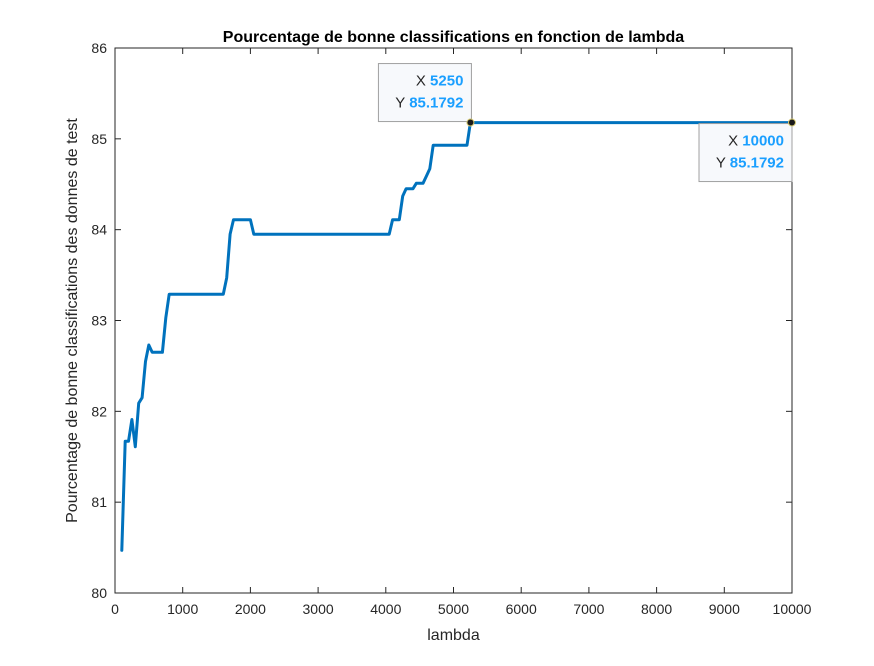 This screenshot has height=666, width=874. I want to click on x-tick-label: 5000, so click(453, 609).